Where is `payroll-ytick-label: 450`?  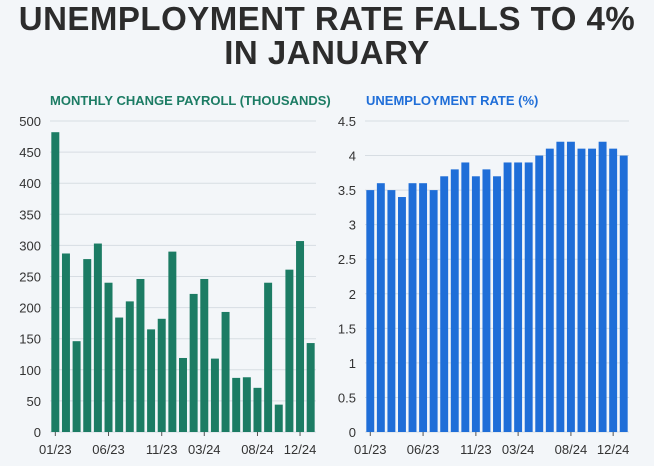
payroll-ytick-label: 450 is located at coordinates (30, 152).